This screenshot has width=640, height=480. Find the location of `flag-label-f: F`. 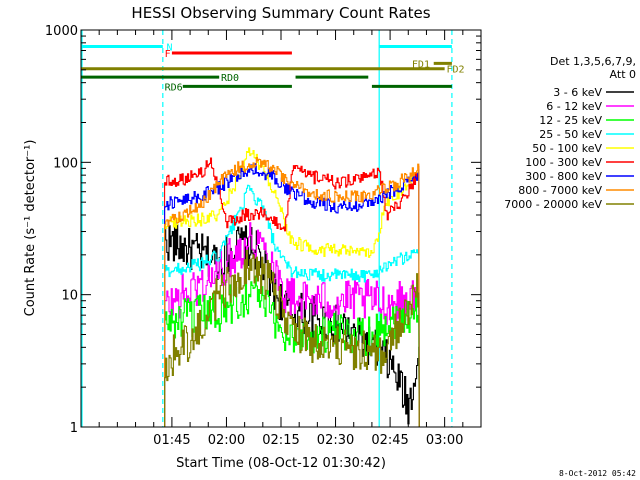

flag-label-f: F is located at coordinates (168, 54).